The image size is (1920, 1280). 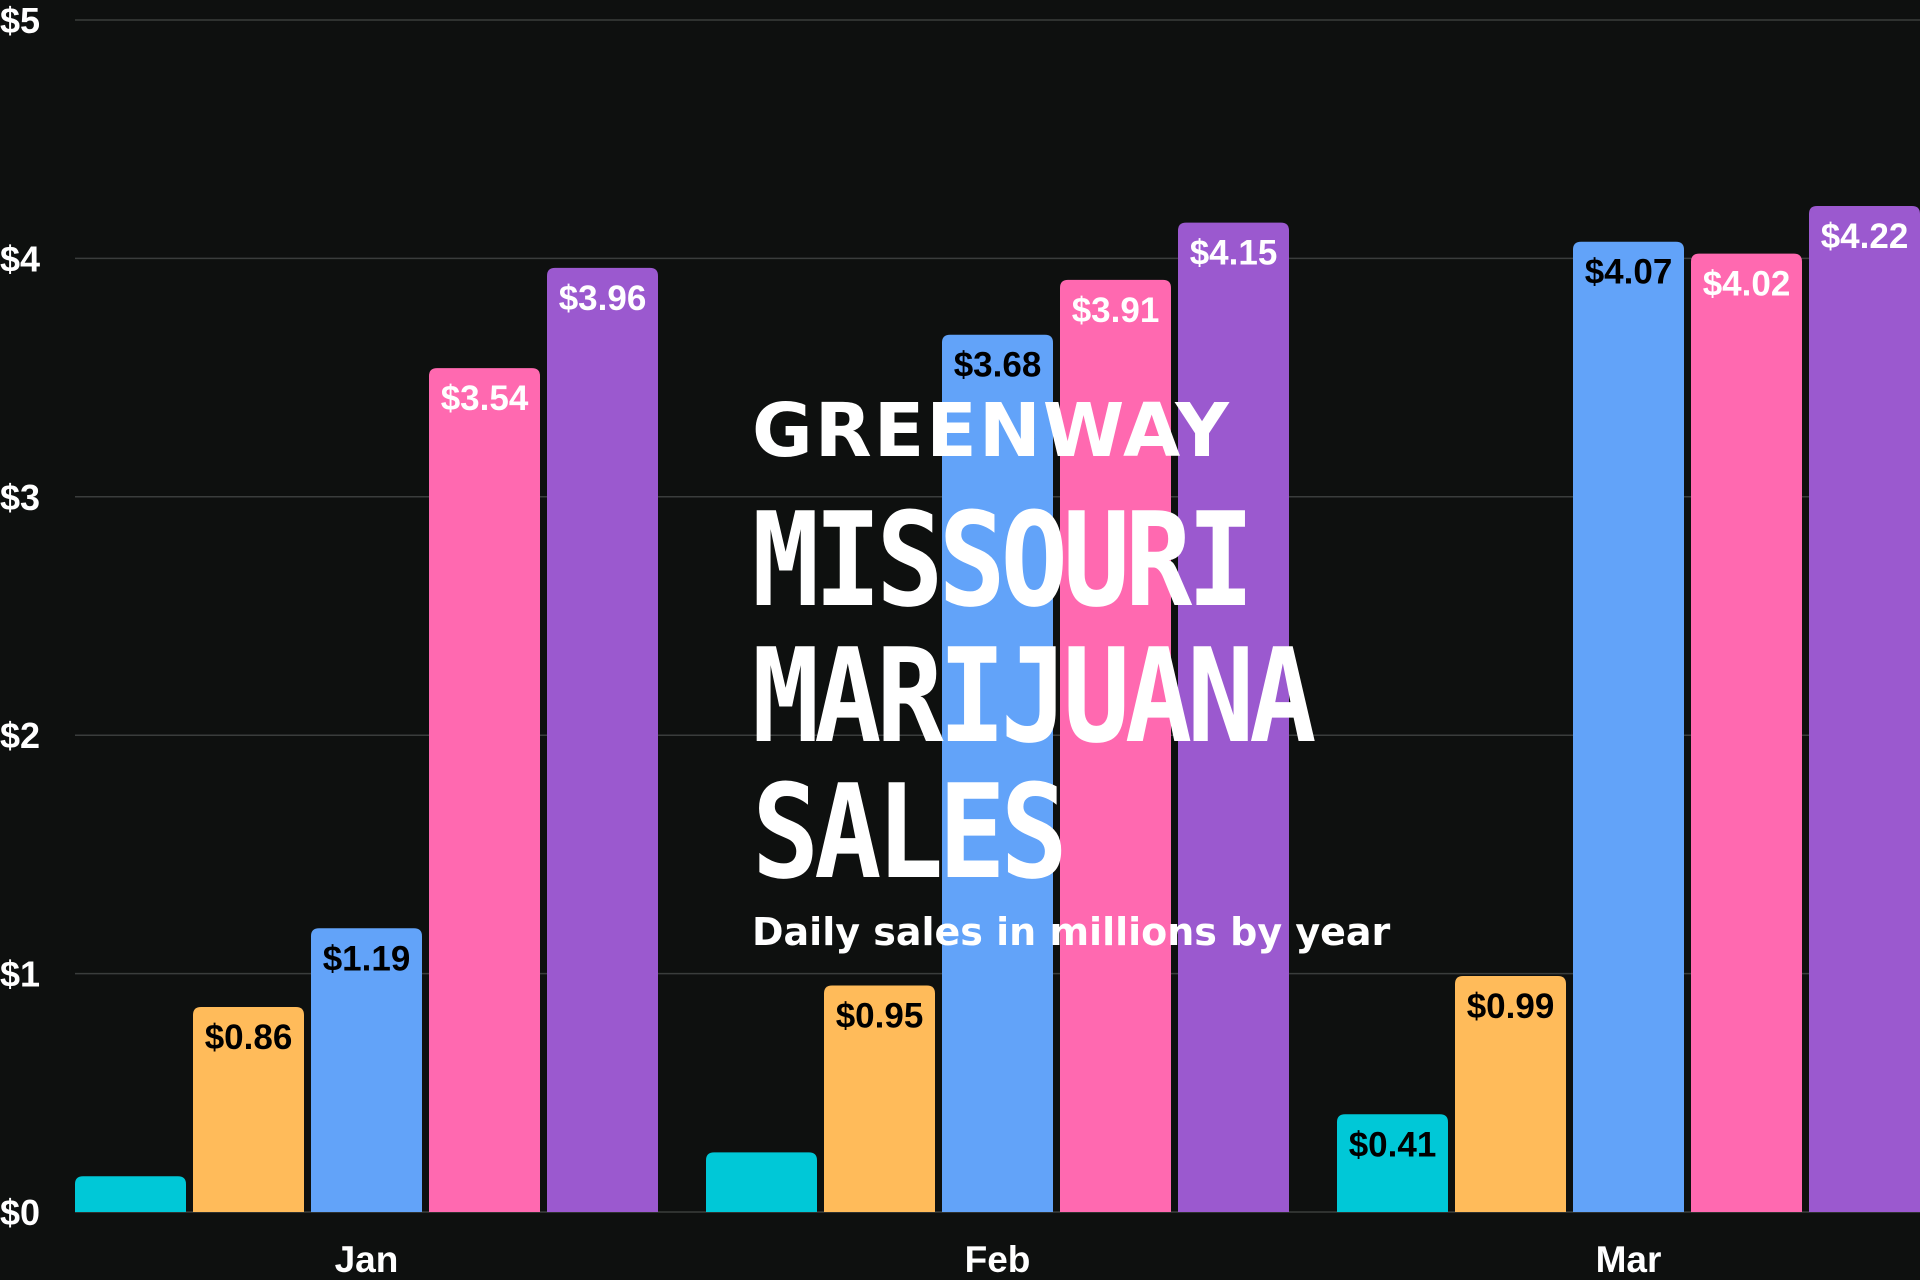 What do you see at coordinates (249, 1037) in the screenshot?
I see `bar-value-label: $0.86` at bounding box center [249, 1037].